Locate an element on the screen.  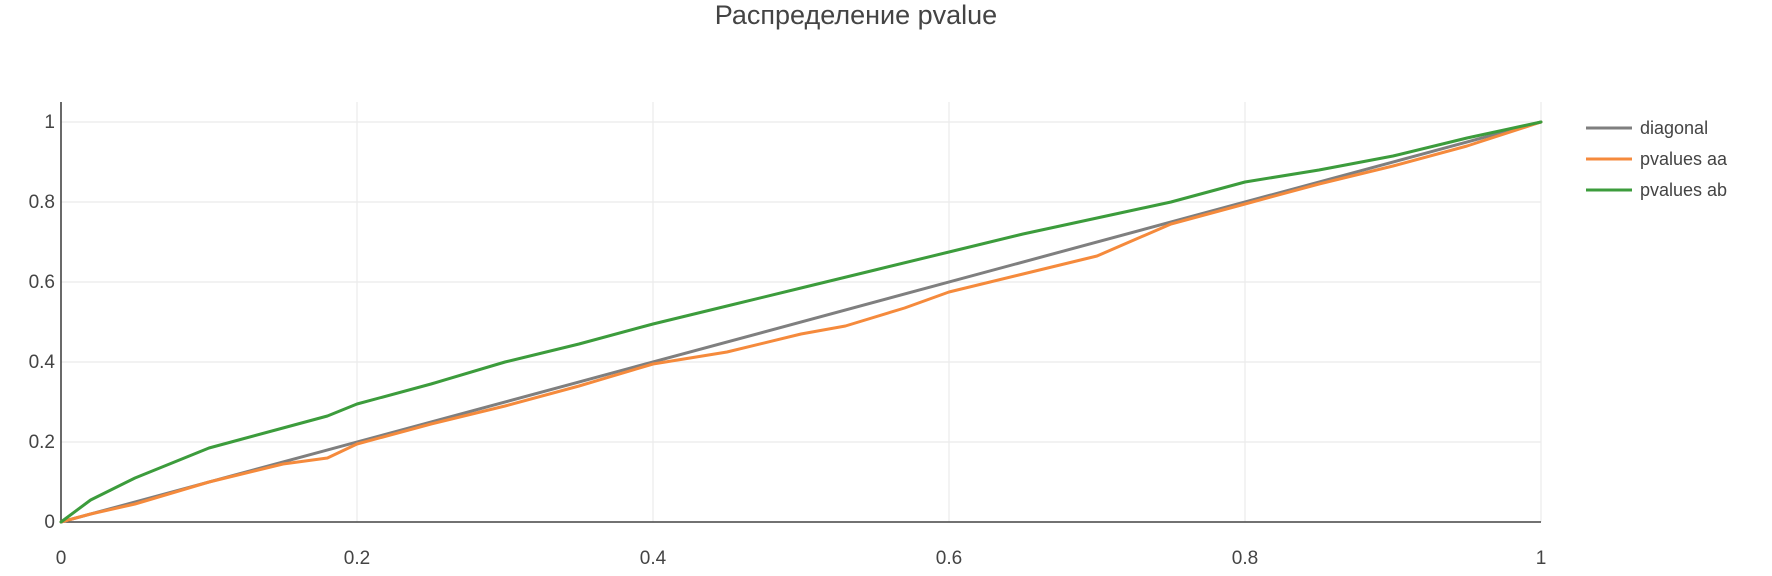
legend-label: diagonal is located at coordinates (1674, 128).